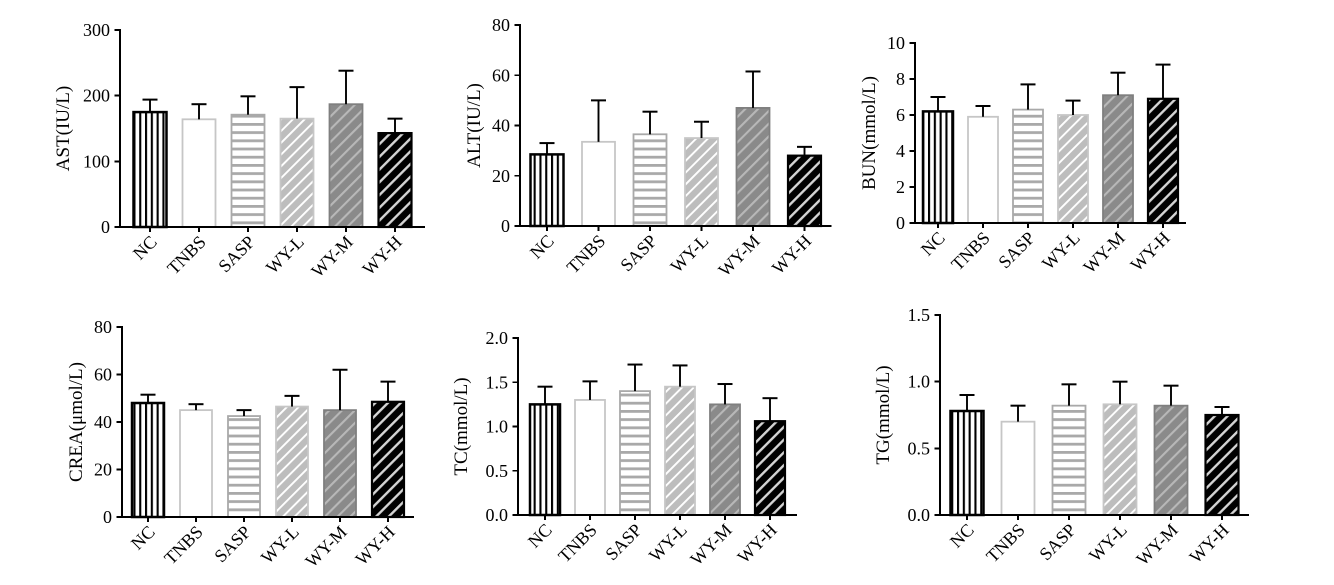 The width and height of the screenshot is (1334, 585). I want to click on y-tick-label: 80, so click(103, 327).